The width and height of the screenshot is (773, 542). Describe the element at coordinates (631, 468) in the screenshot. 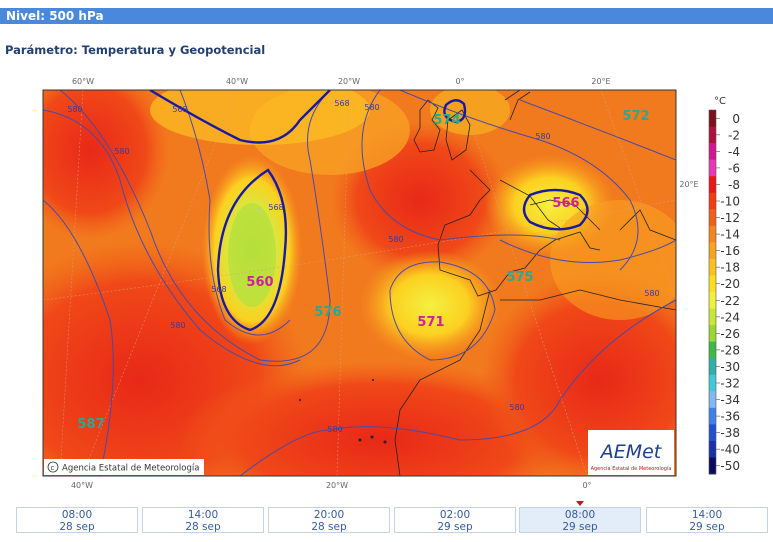

I see `logo-subtitle: Agencia Estatal de Meteorología` at that location.